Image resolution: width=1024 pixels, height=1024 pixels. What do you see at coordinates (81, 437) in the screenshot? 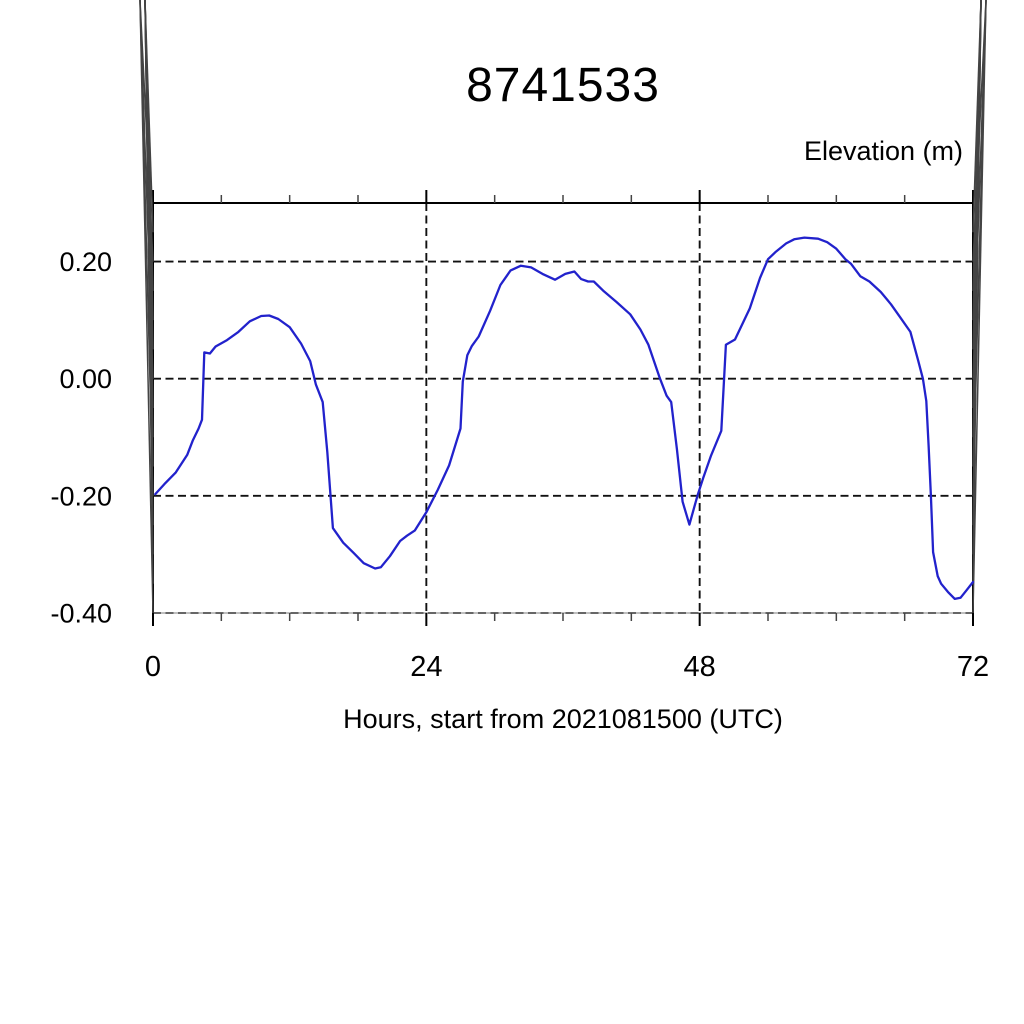
I see `y-tick-labels: 0.20 0.00 -0.20 -0.40` at bounding box center [81, 437].